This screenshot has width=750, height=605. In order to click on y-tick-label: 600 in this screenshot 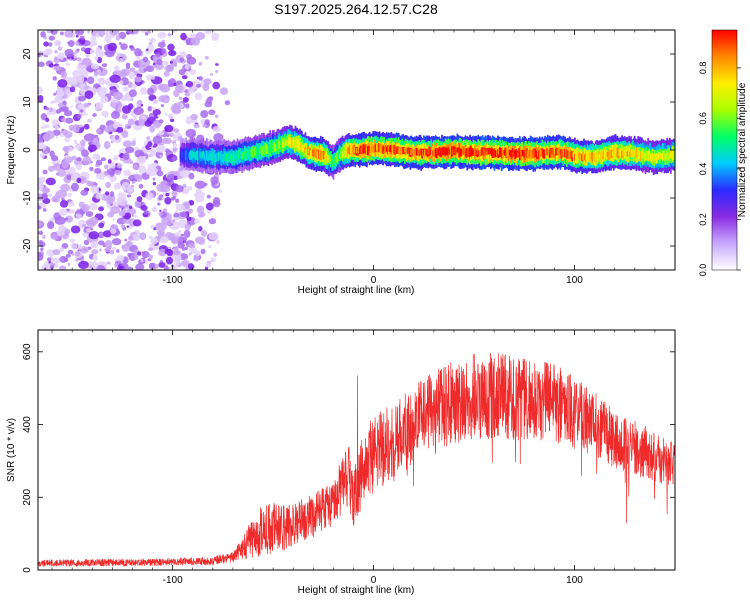, I will do `click(27, 351)`.